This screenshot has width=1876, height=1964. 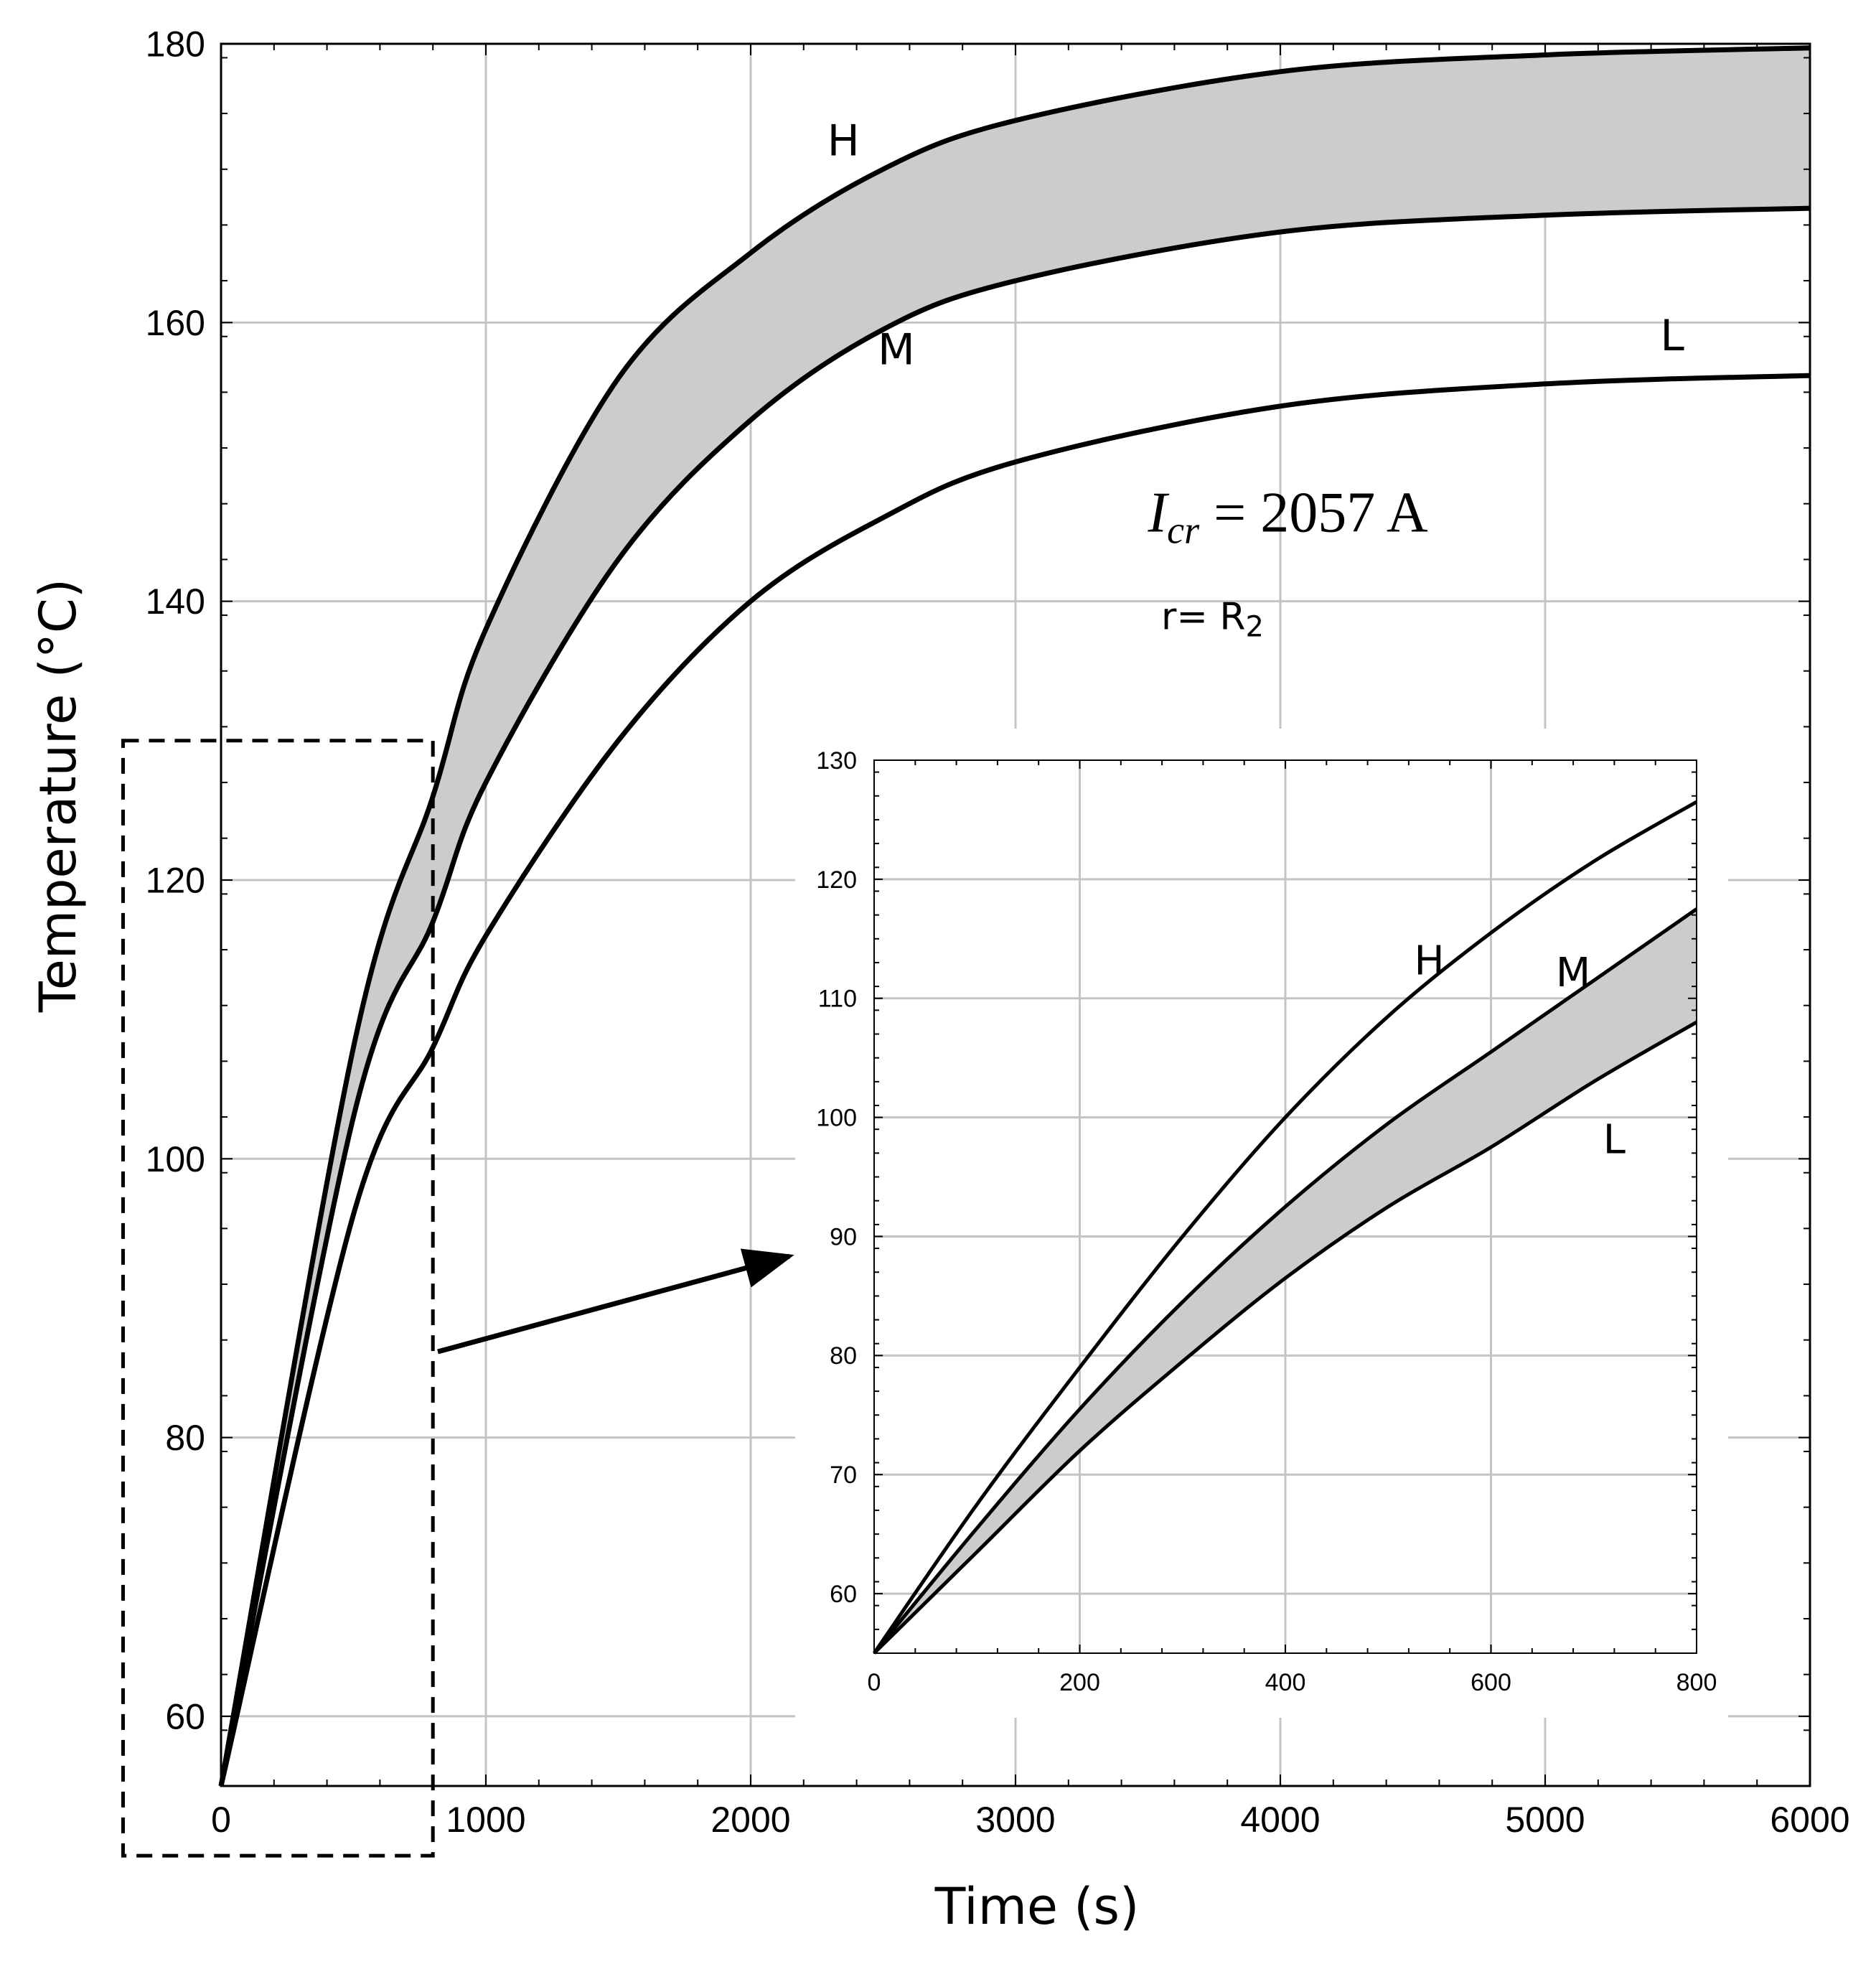 What do you see at coordinates (1614, 1139) in the screenshot?
I see `inset-curve-label-l: L` at bounding box center [1614, 1139].